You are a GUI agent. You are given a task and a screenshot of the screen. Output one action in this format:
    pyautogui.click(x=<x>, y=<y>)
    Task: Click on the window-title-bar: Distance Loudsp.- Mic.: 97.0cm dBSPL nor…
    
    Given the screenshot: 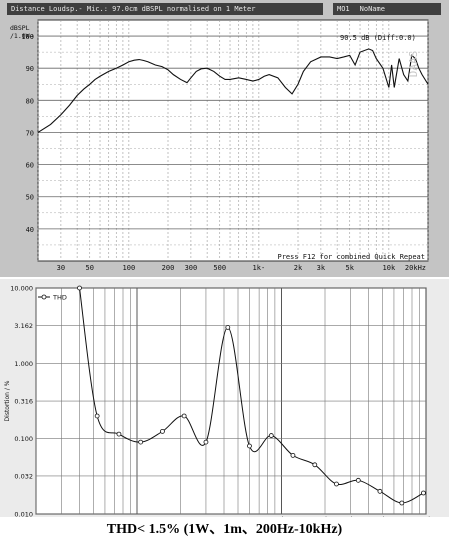 What is the action you would take?
    pyautogui.click(x=165, y=9)
    